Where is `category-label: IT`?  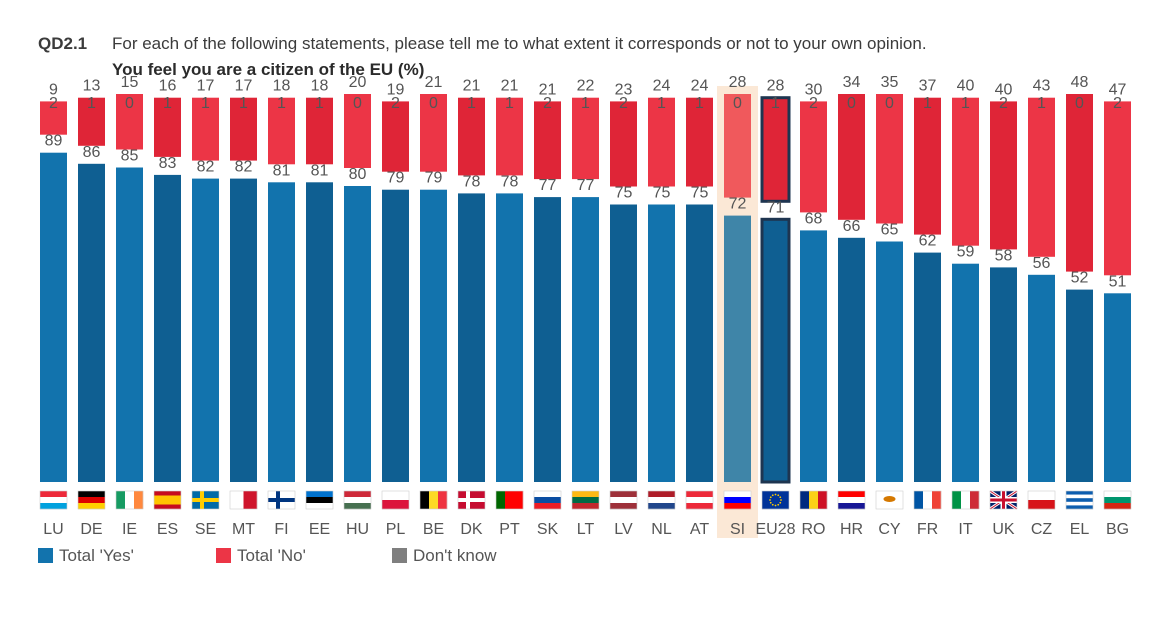
category-label: IT is located at coordinates (965, 529).